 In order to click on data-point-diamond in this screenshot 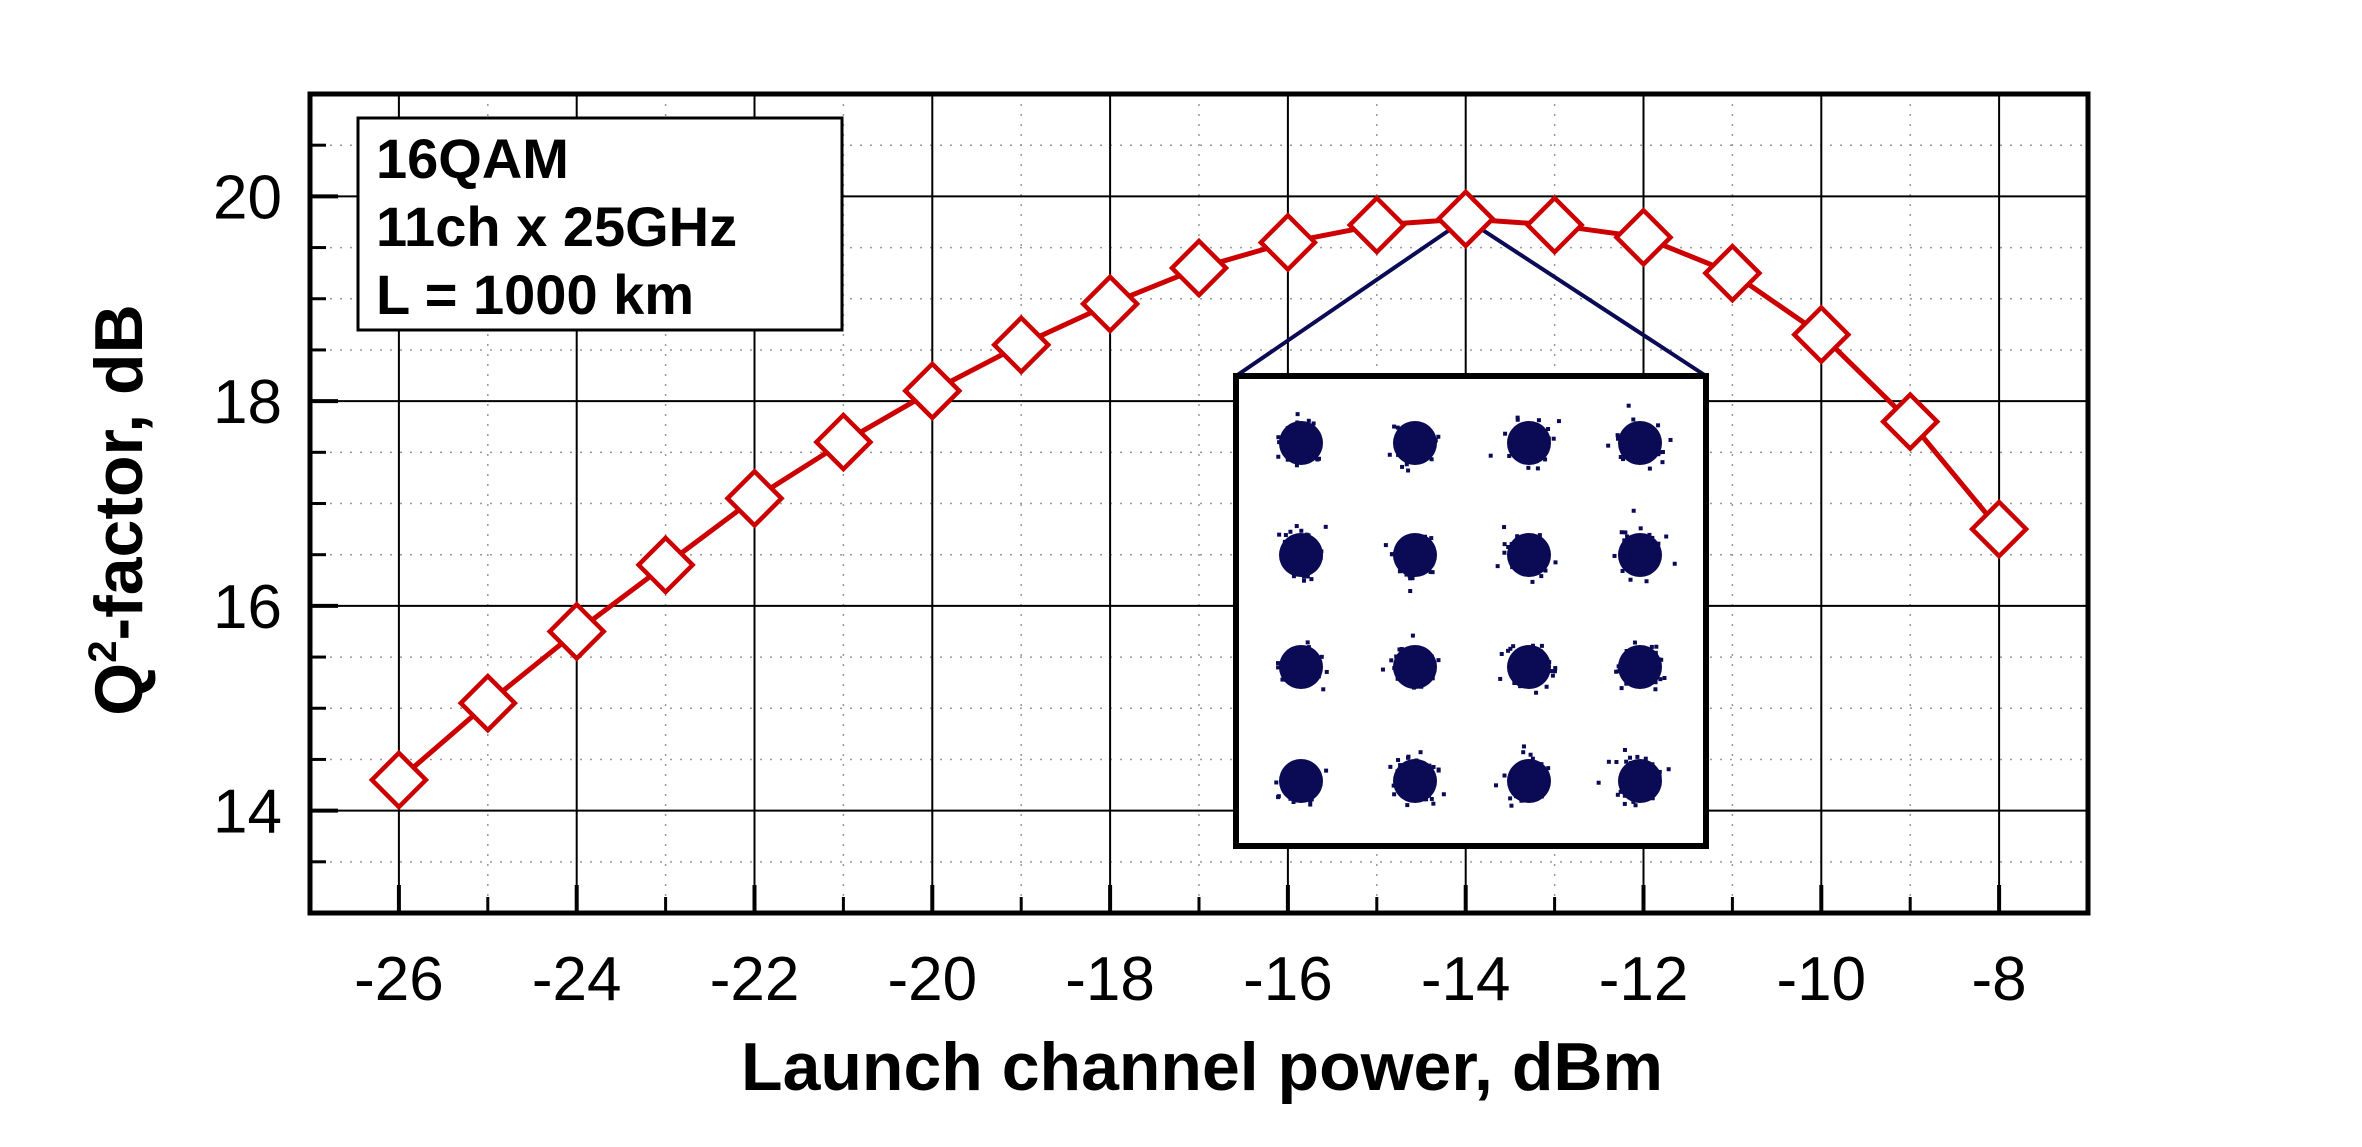, I will do `click(1465, 219)`.